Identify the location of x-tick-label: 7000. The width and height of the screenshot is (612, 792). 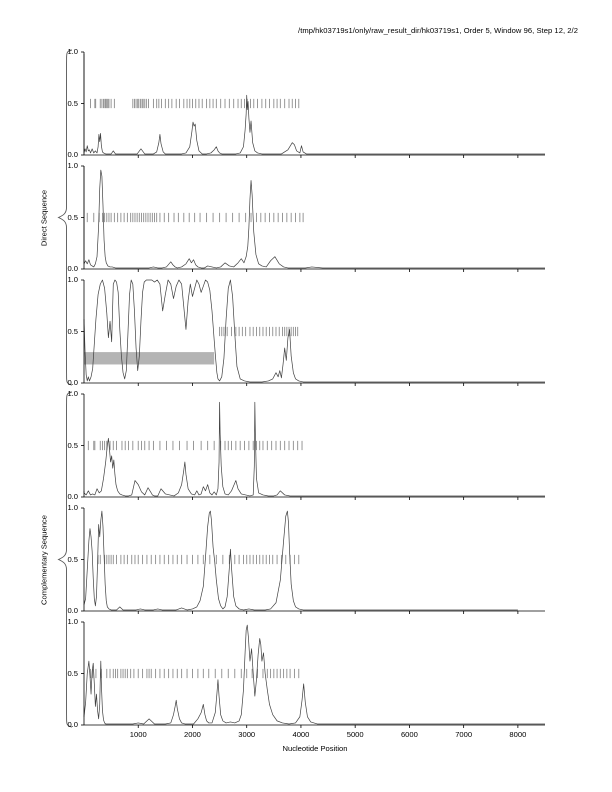
(464, 734).